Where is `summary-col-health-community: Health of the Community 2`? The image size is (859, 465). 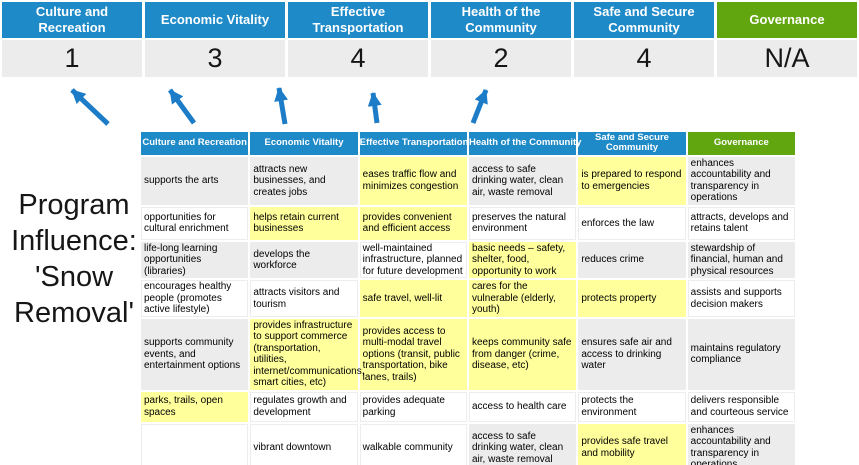 summary-col-health-community: Health of the Community 2 is located at coordinates (501, 39).